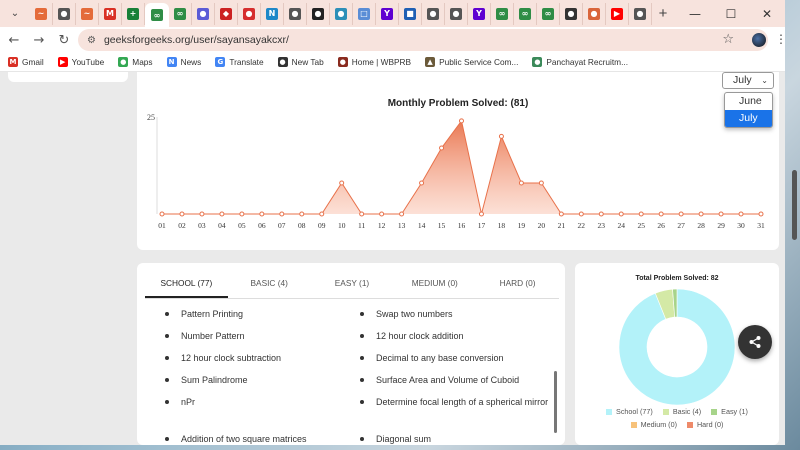 Image resolution: width=800 pixels, height=450 pixels. I want to click on maximize-icon: ☐, so click(731, 13).